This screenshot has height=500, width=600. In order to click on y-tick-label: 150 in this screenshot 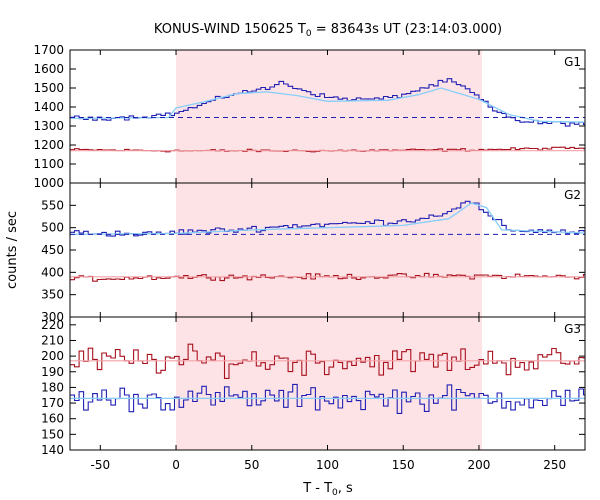, I will do `click(52, 434)`.